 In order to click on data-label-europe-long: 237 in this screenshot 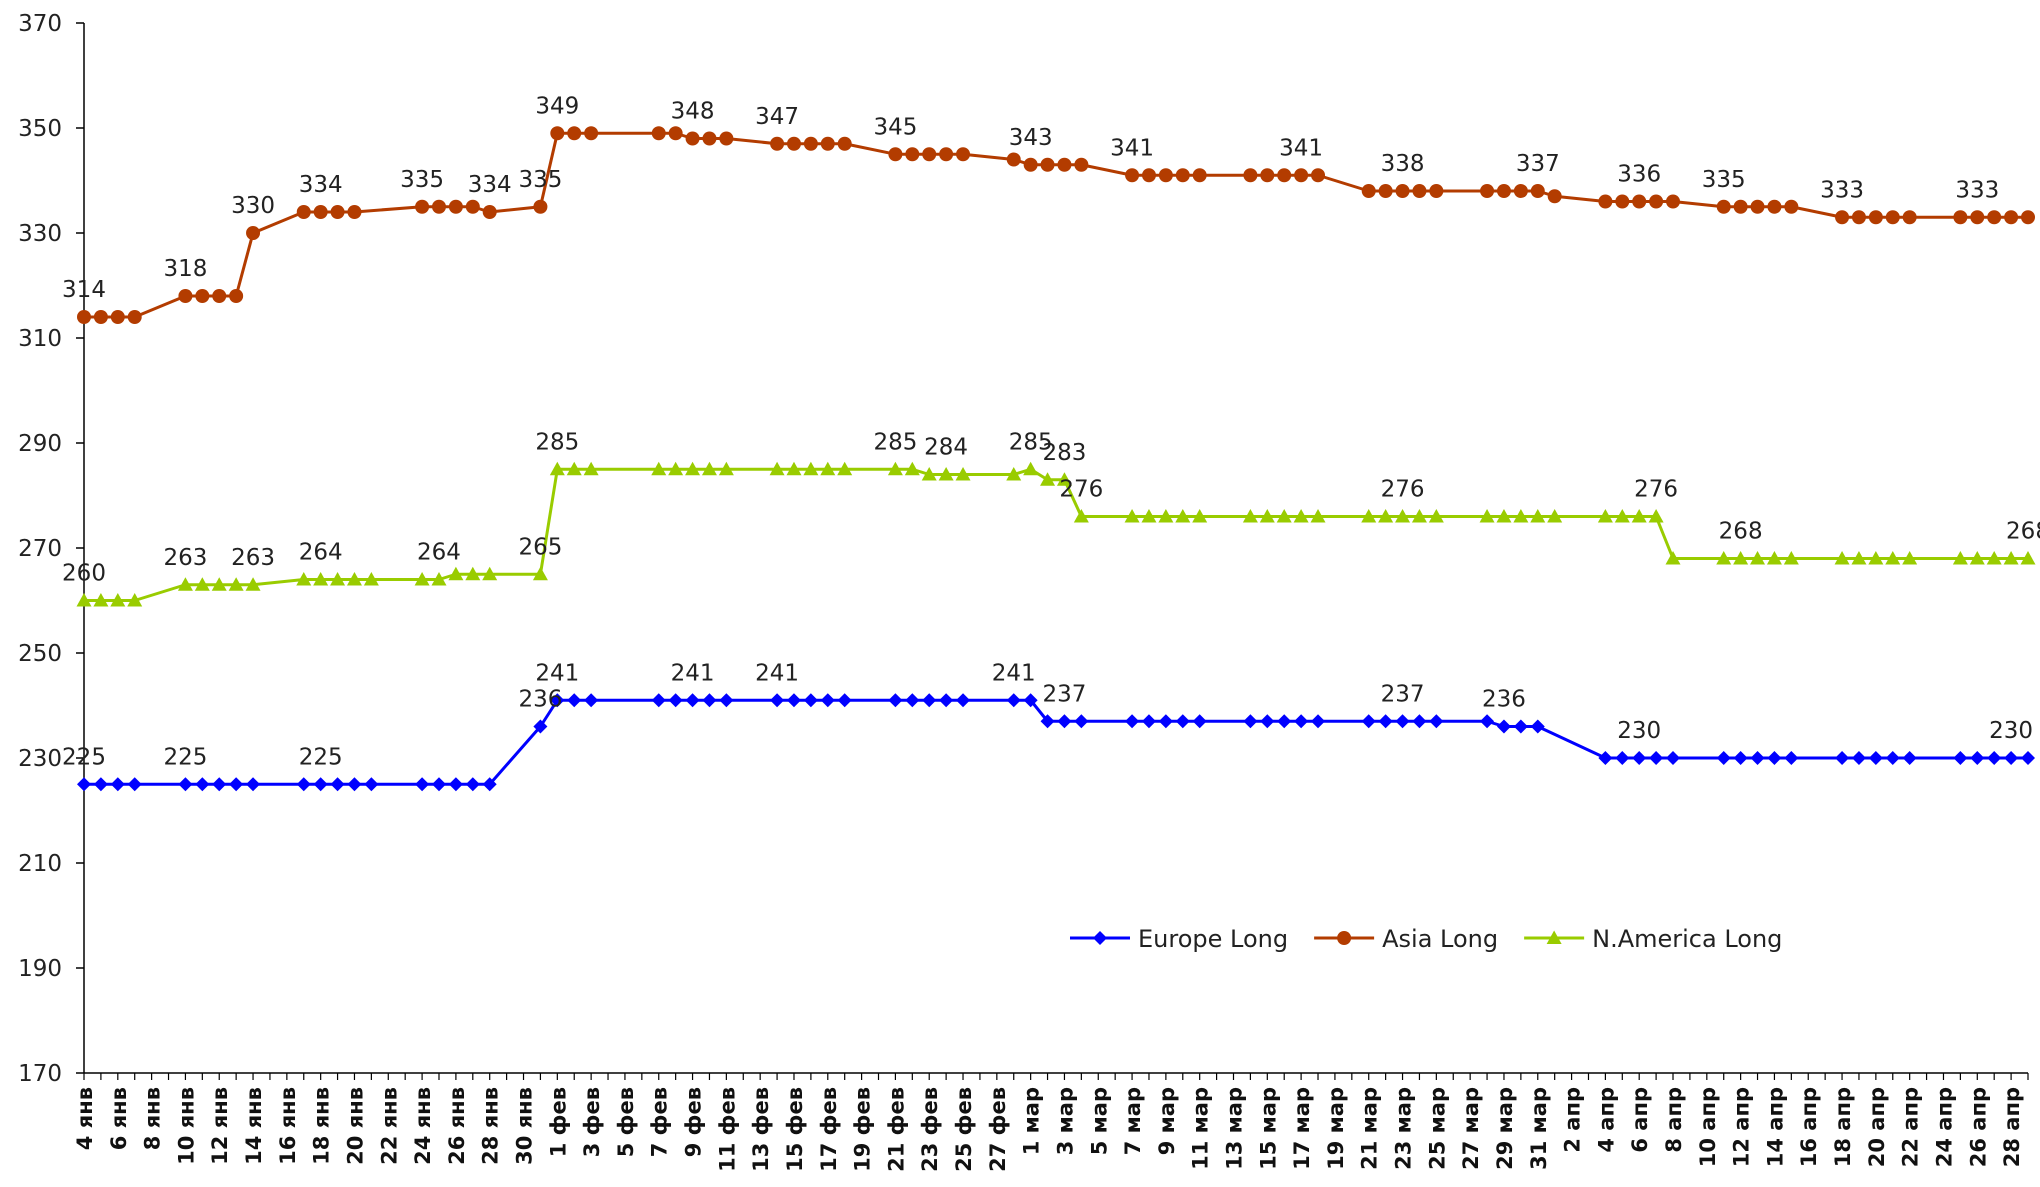, I will do `click(1064, 694)`.